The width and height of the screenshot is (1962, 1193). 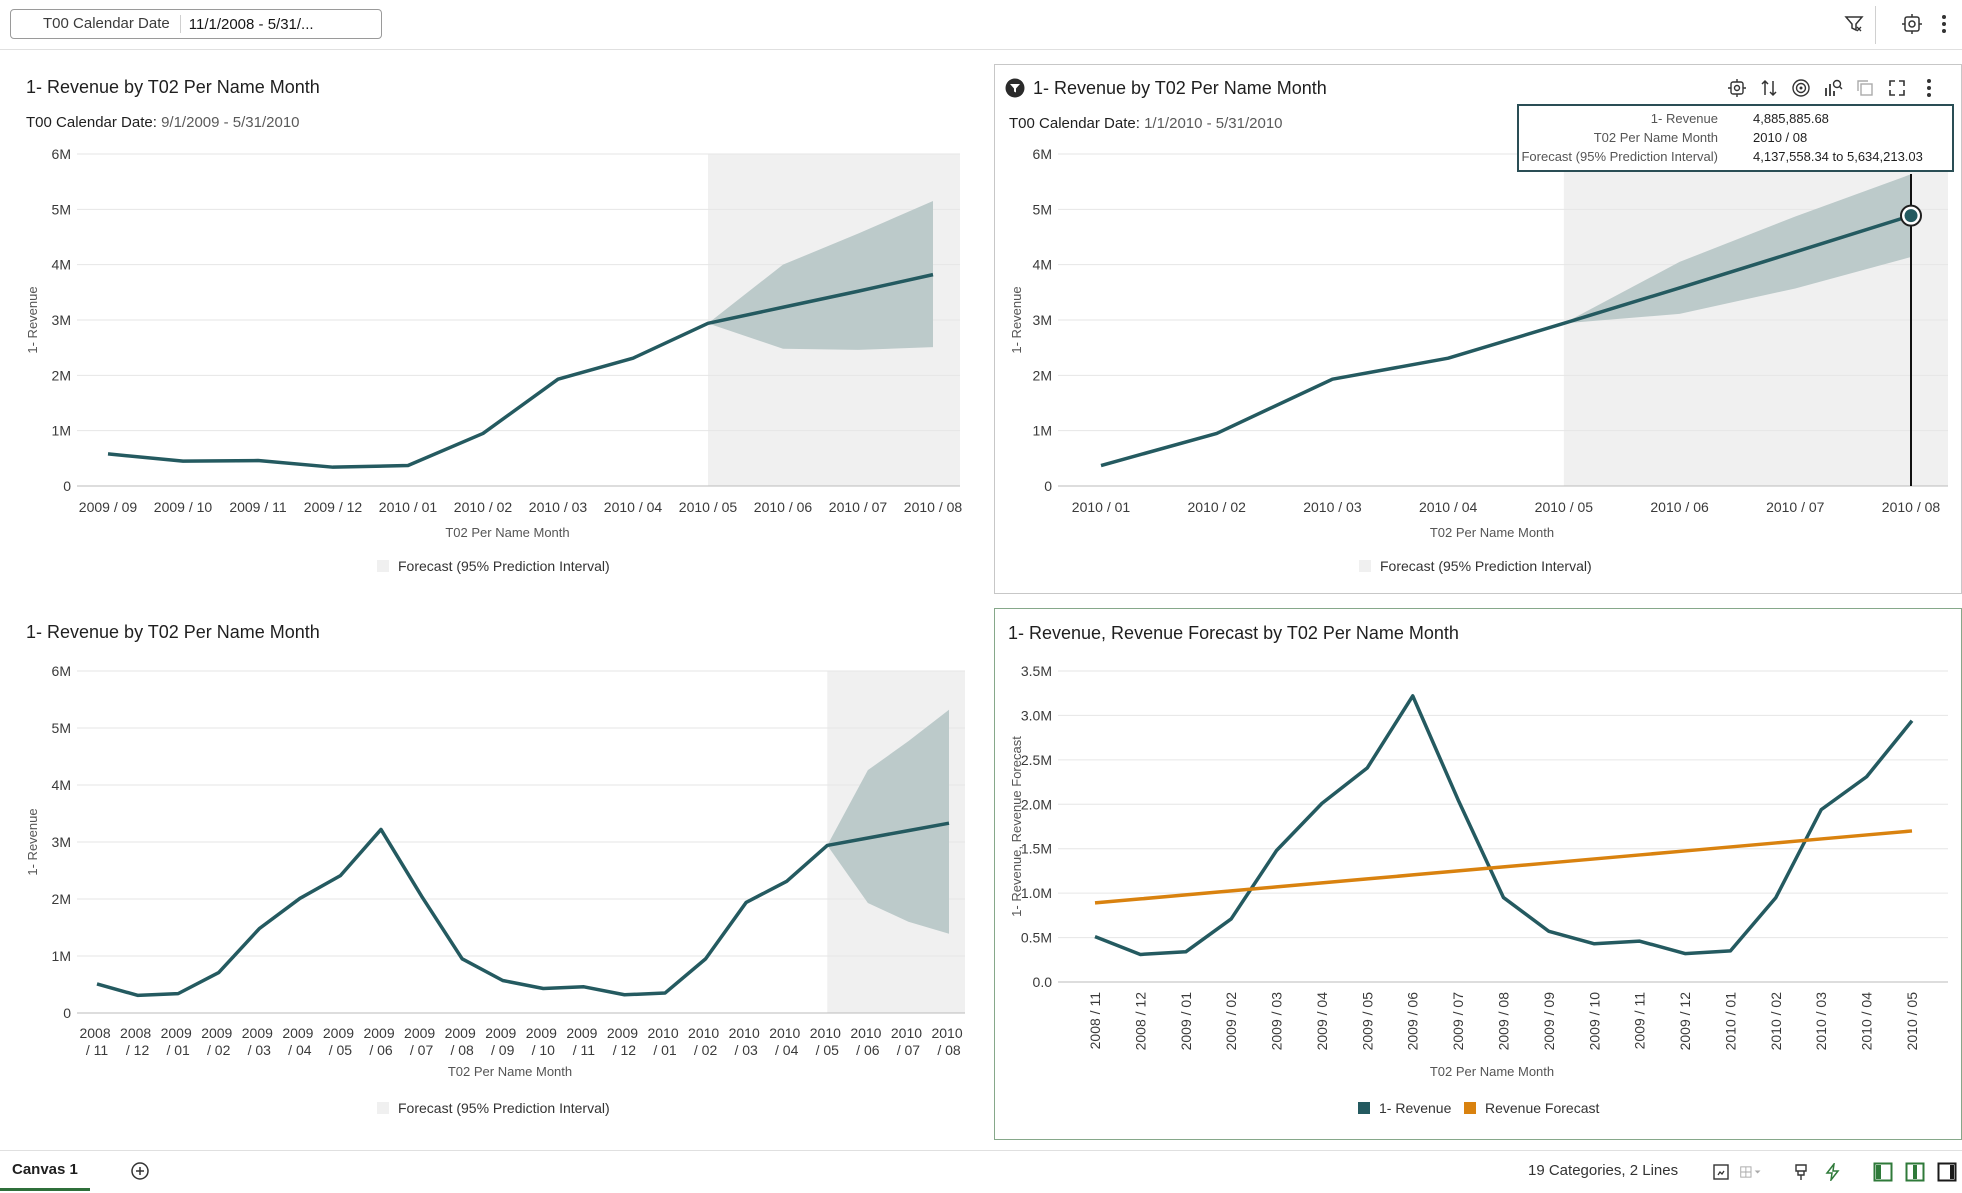 What do you see at coordinates (507, 532) in the screenshot?
I see `x-axis-title: T02 Per Name Month` at bounding box center [507, 532].